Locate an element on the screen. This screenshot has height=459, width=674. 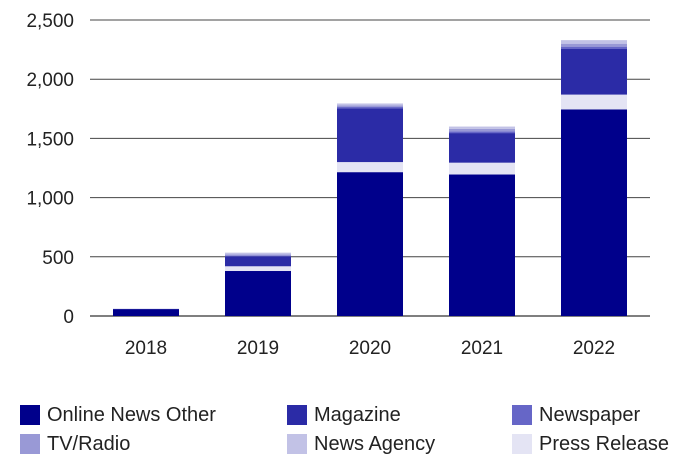
bar-2022-magazine is located at coordinates (594, 72).